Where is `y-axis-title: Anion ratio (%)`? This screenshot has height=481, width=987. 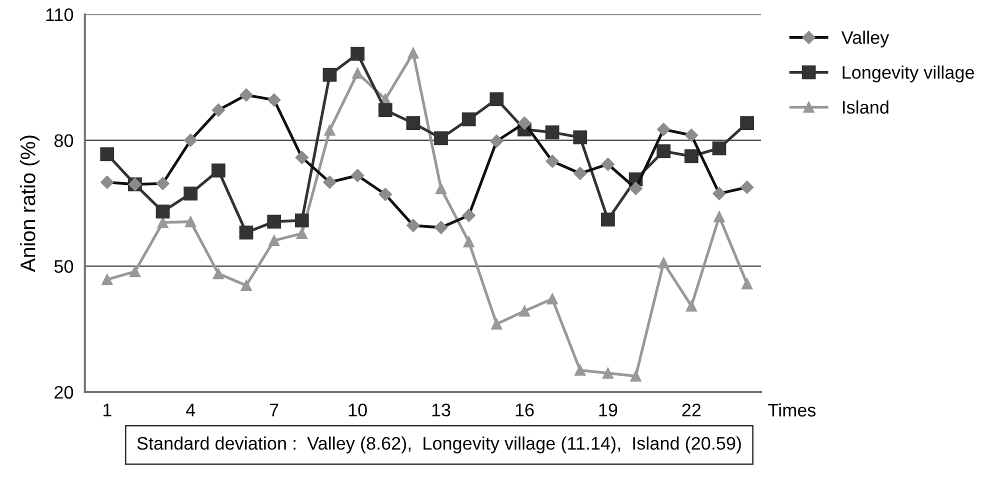
y-axis-title: Anion ratio (%) is located at coordinates (30, 204).